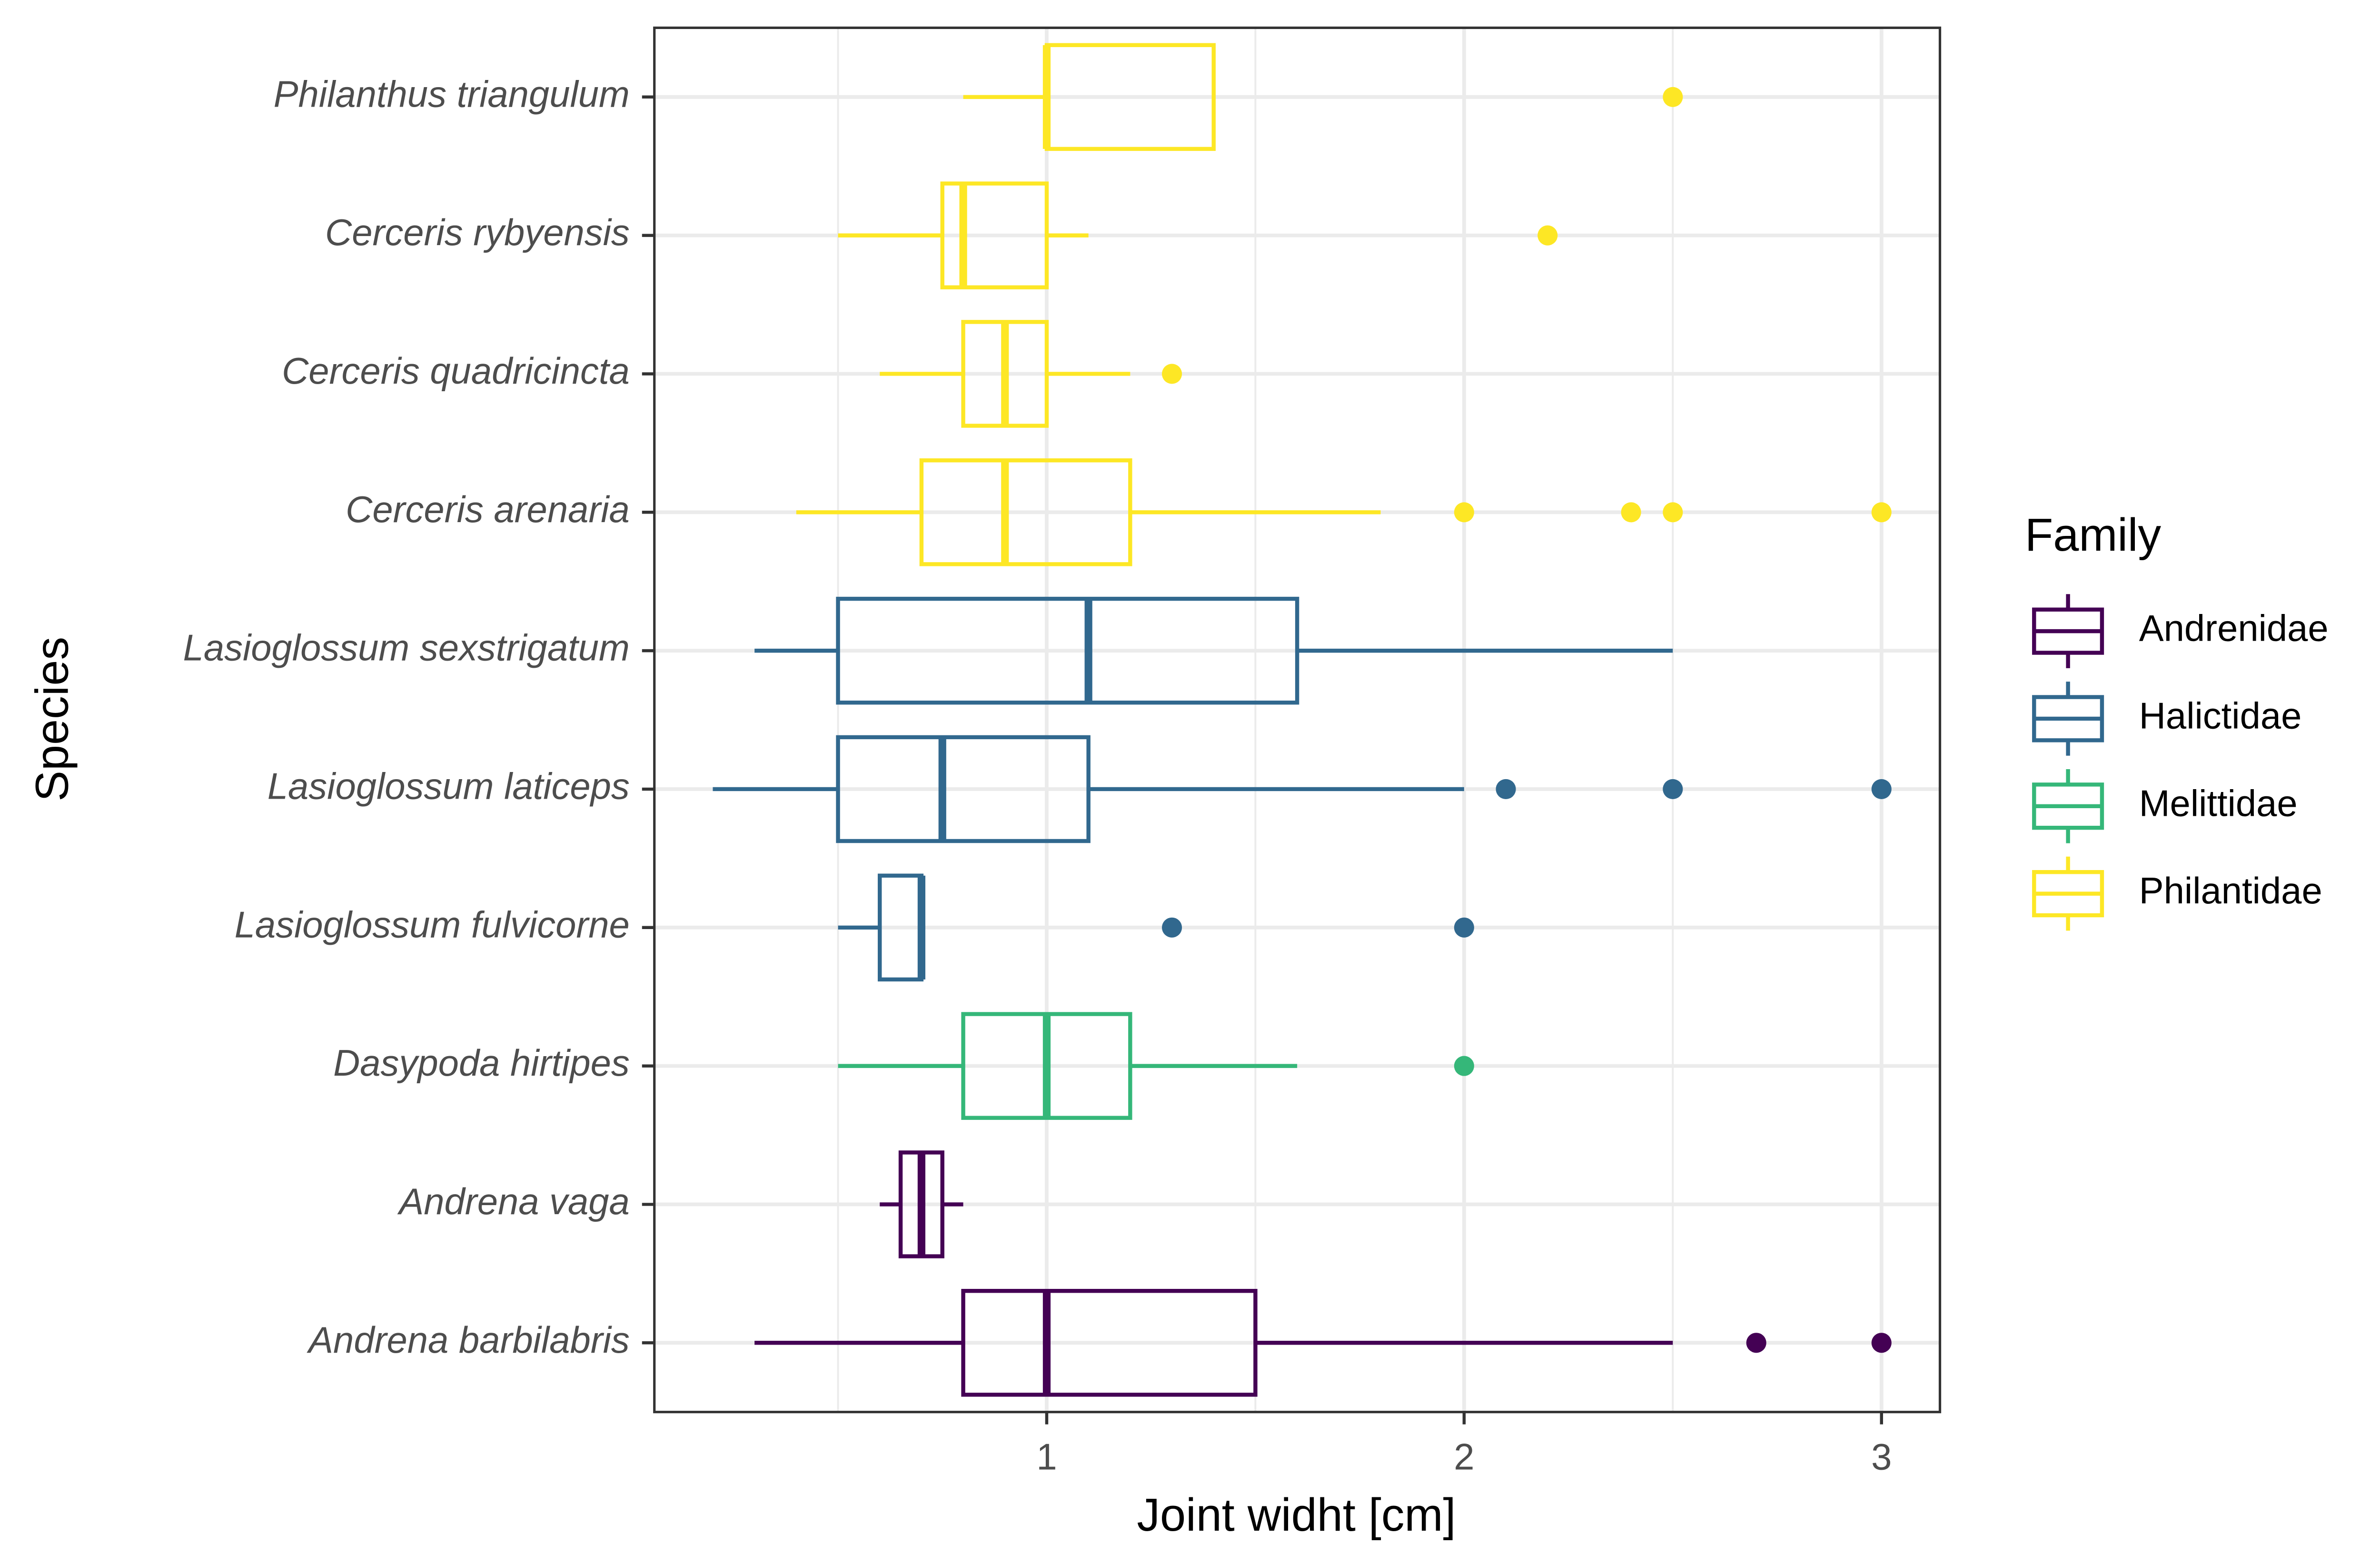 The width and height of the screenshot is (2380, 1554). What do you see at coordinates (2093, 535) in the screenshot?
I see `legend-title: Family` at bounding box center [2093, 535].